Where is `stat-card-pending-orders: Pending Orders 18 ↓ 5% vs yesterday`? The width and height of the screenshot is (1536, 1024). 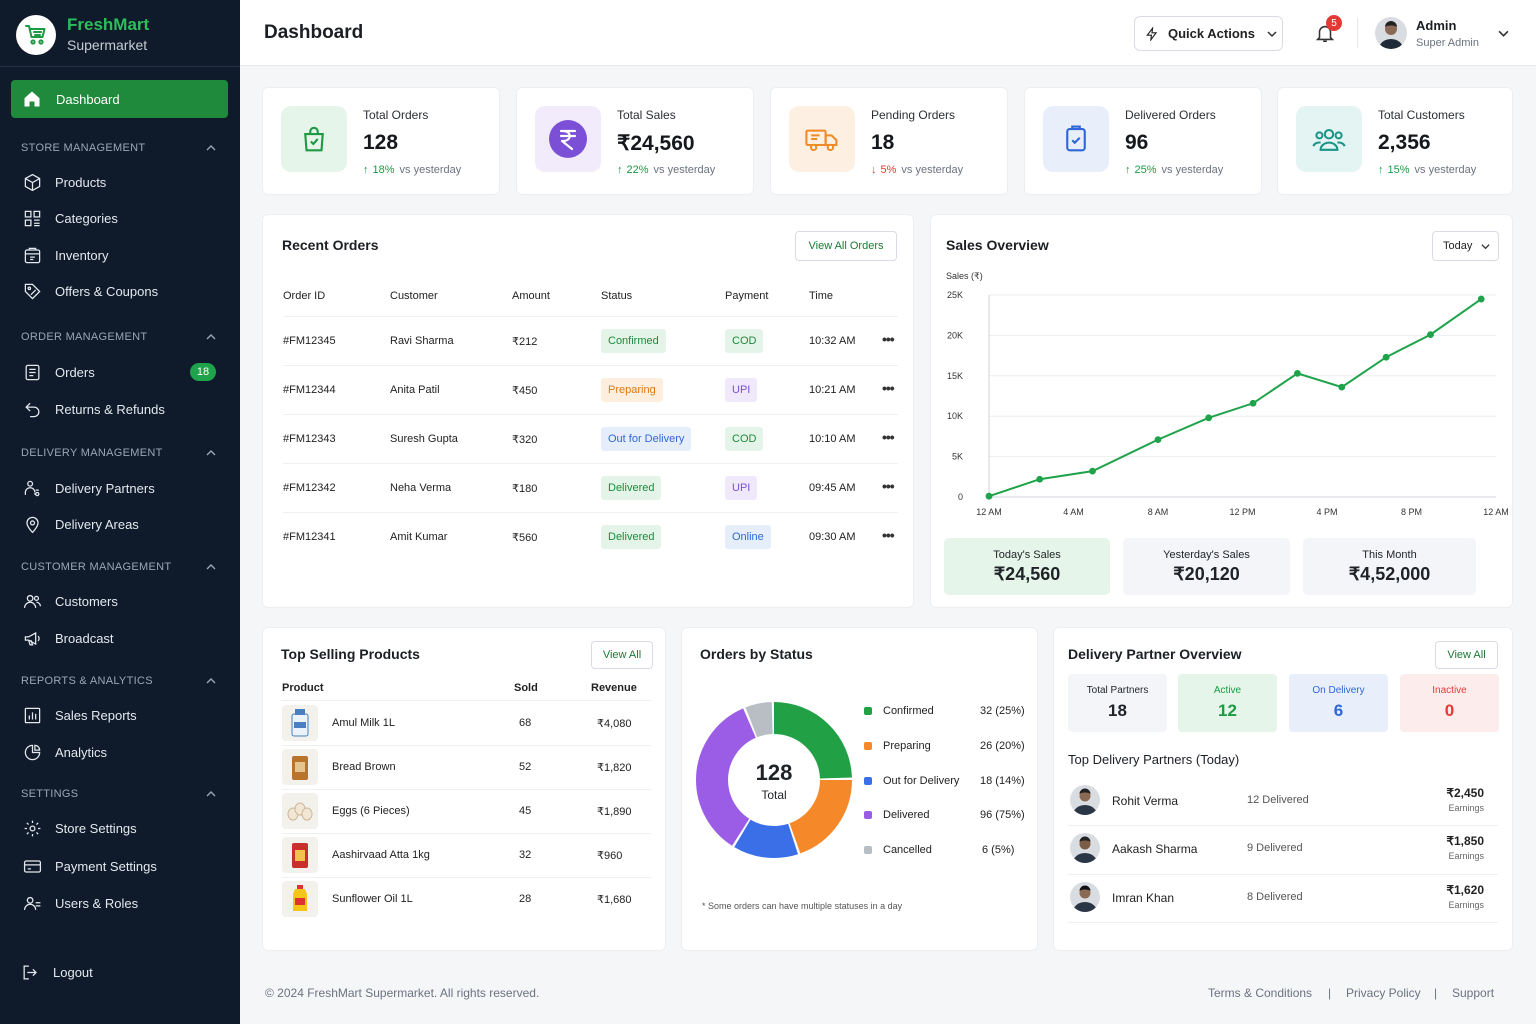
stat-card-pending-orders: Pending Orders 18 ↓ 5% vs yesterday is located at coordinates (889, 141).